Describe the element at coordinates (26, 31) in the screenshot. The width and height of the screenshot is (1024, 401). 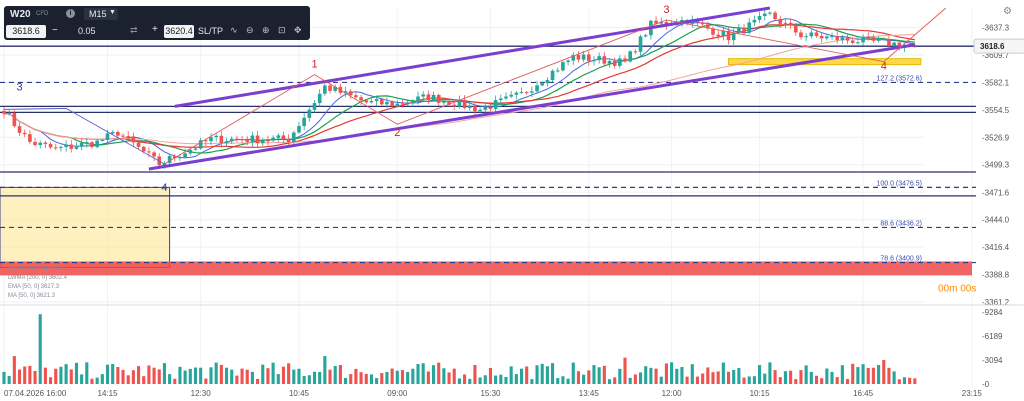
I see `bid-price-button: 3618.6` at that location.